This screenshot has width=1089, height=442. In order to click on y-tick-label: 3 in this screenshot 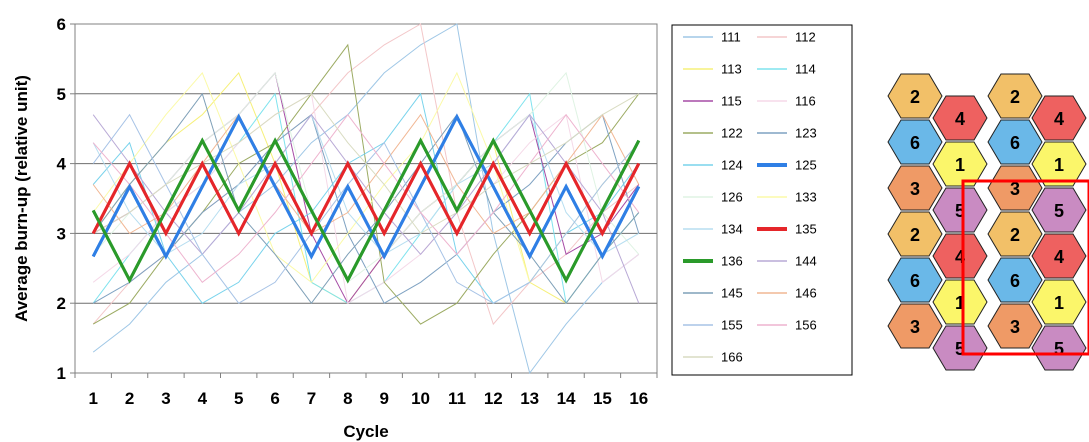, I will do `click(61, 233)`.